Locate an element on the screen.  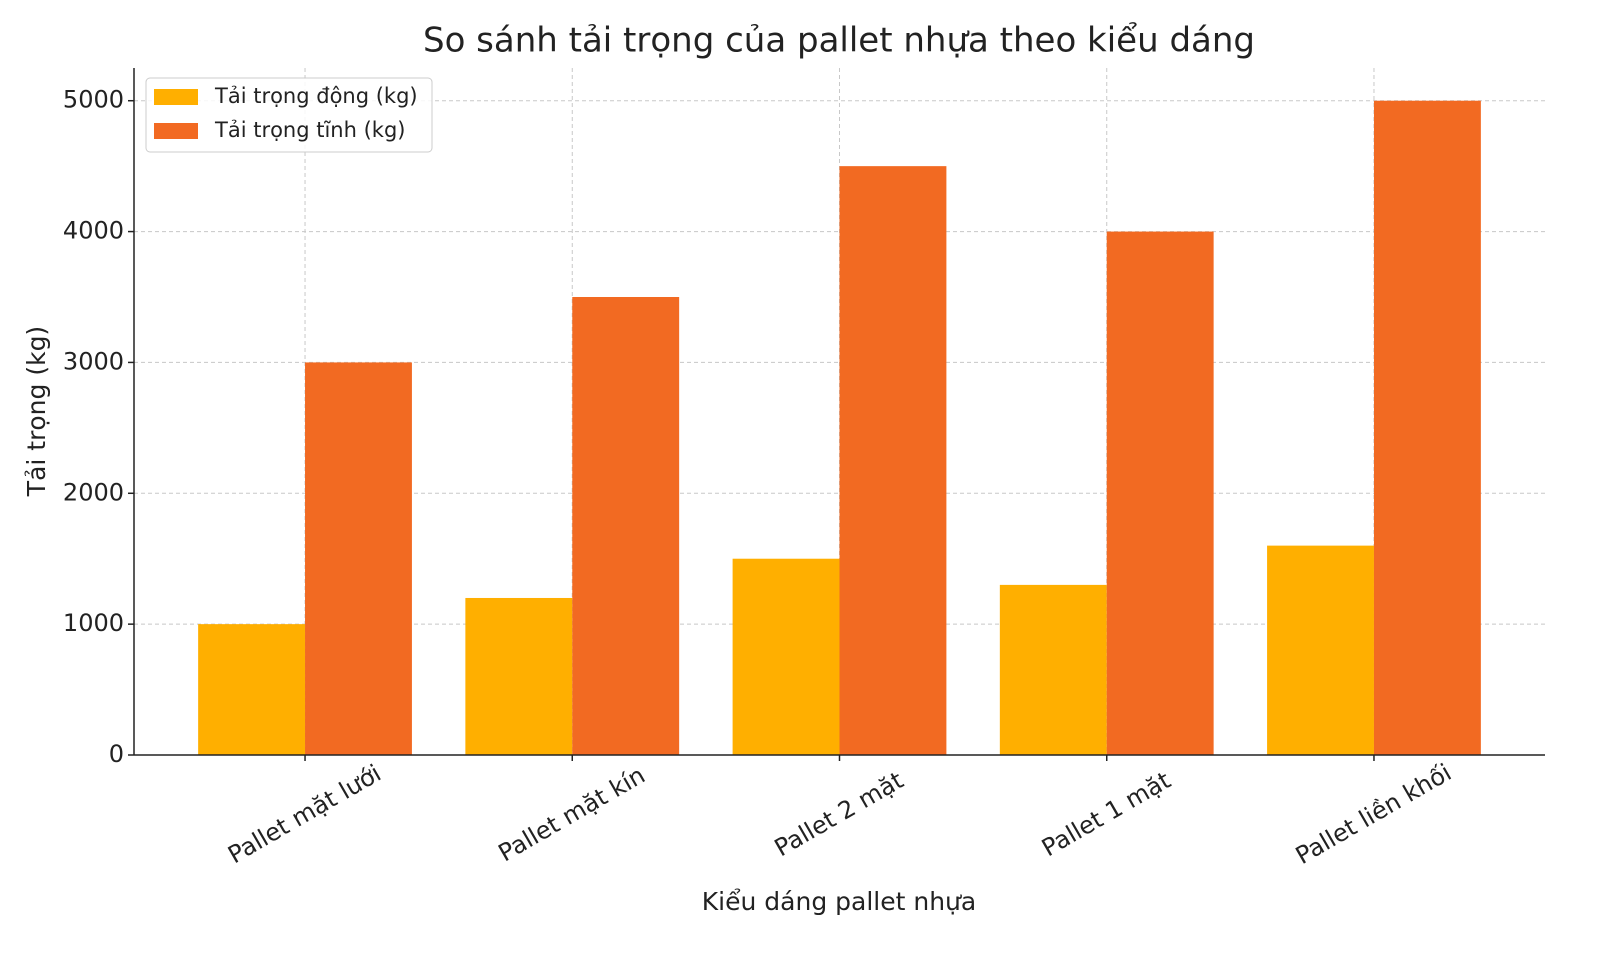
y-tick-label: 5000 is located at coordinates (93, 100).